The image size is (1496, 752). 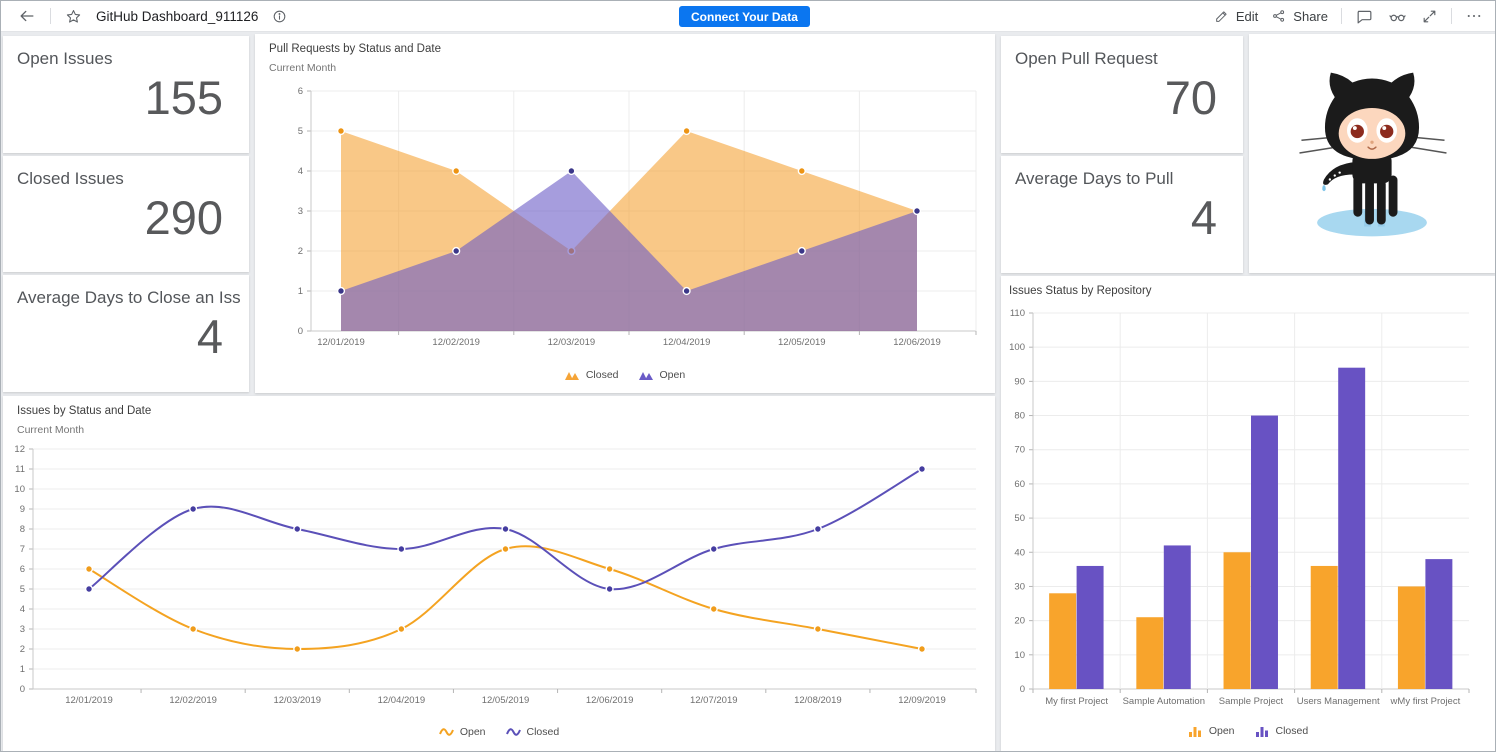 What do you see at coordinates (922, 700) in the screenshot?
I see `svg-text: 12/09/2019` at bounding box center [922, 700].